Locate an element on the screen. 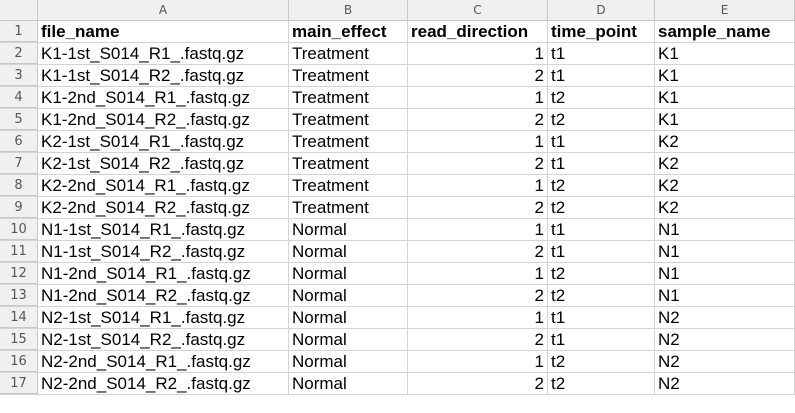 The height and width of the screenshot is (413, 795). row-header: 5 is located at coordinates (19, 119).